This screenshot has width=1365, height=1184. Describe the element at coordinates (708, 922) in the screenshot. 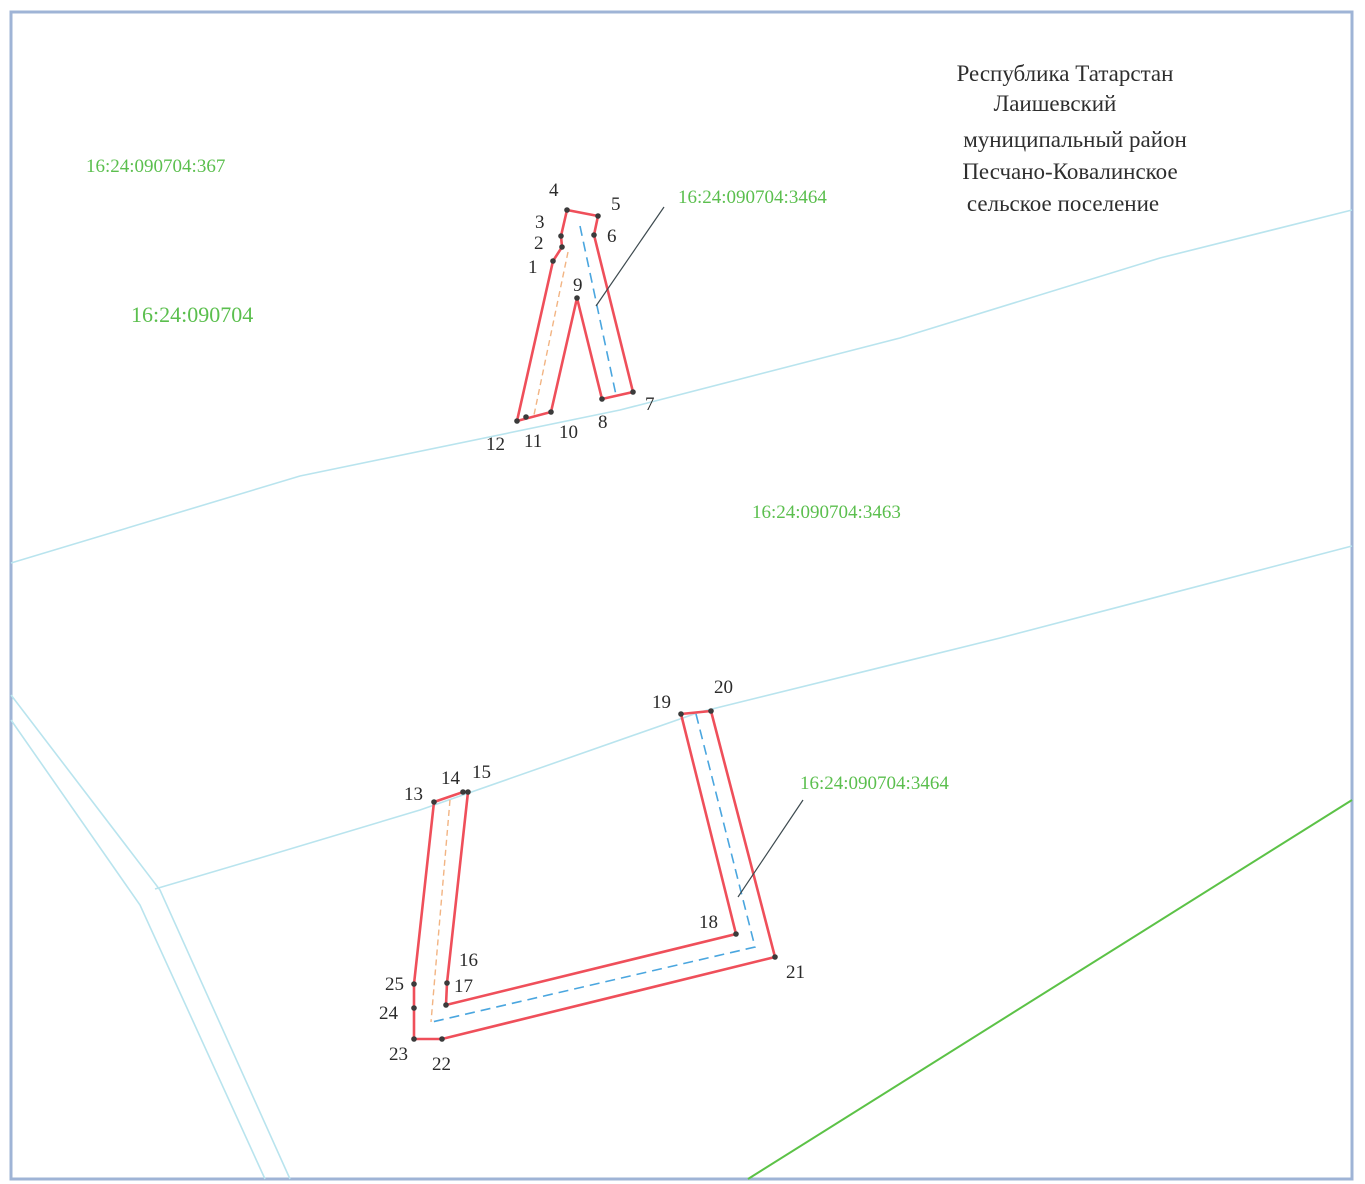

I see `point-label: 18` at that location.